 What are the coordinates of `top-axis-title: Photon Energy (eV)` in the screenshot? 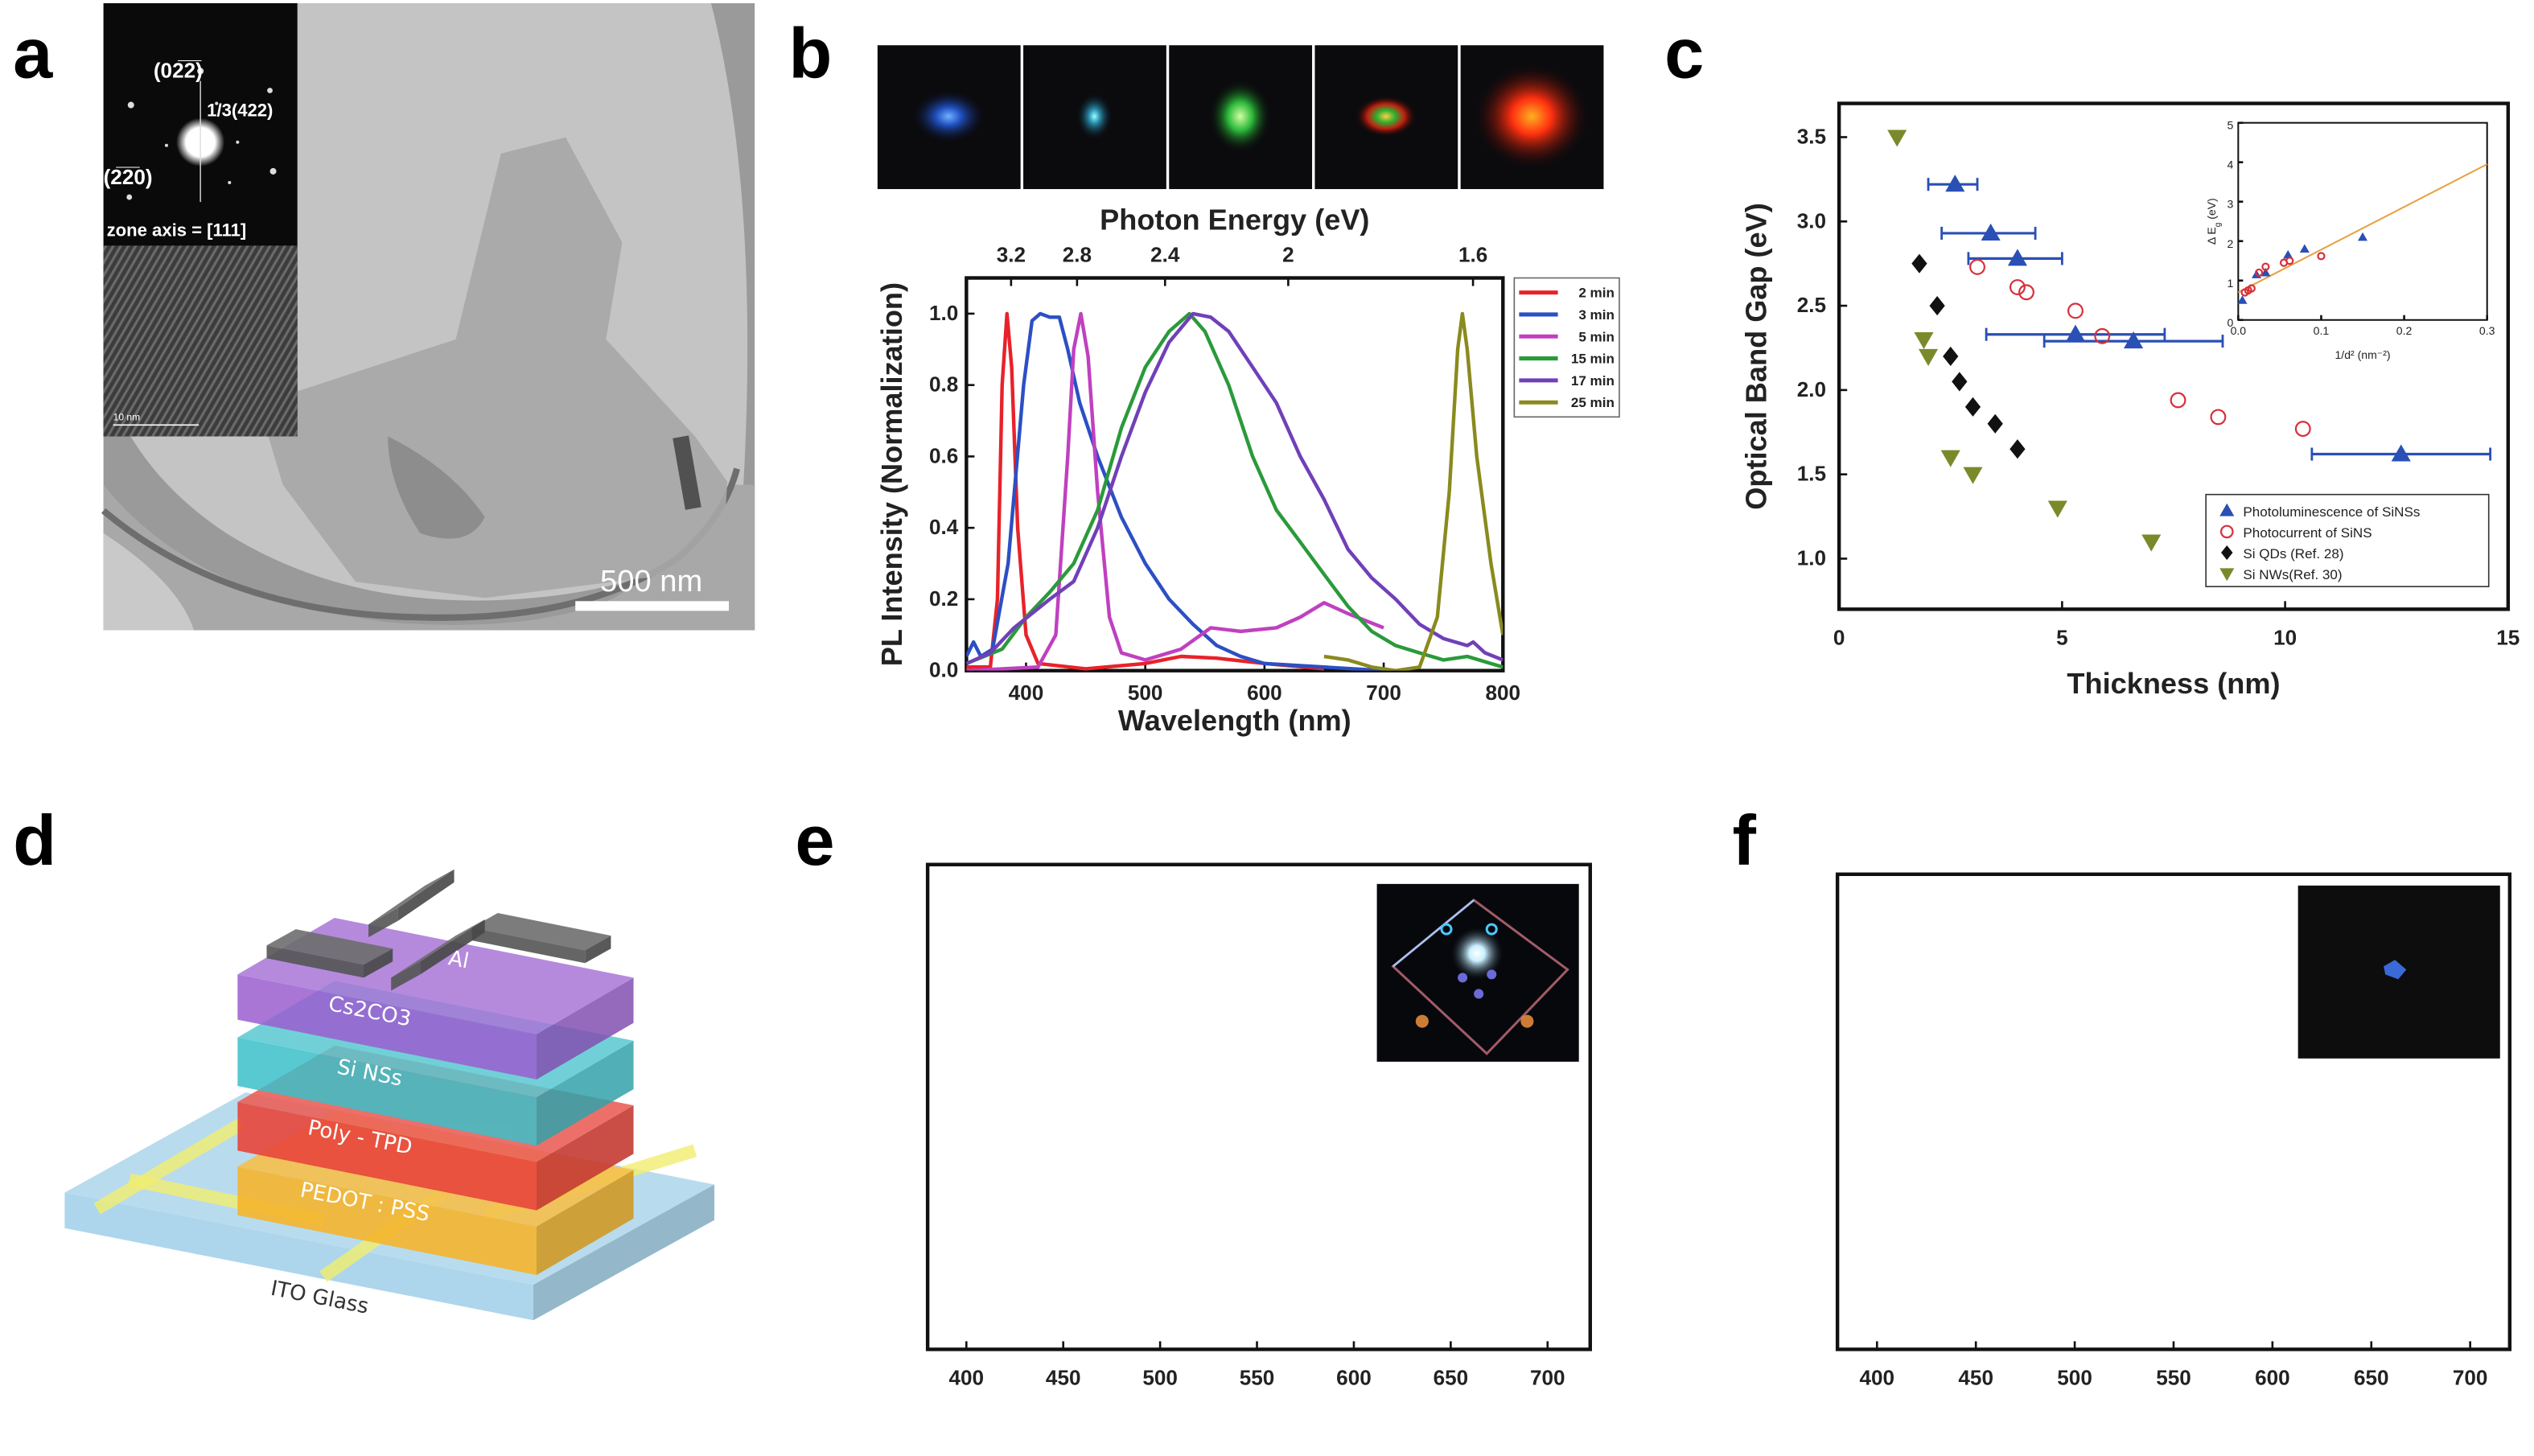 It's located at (1234, 219).